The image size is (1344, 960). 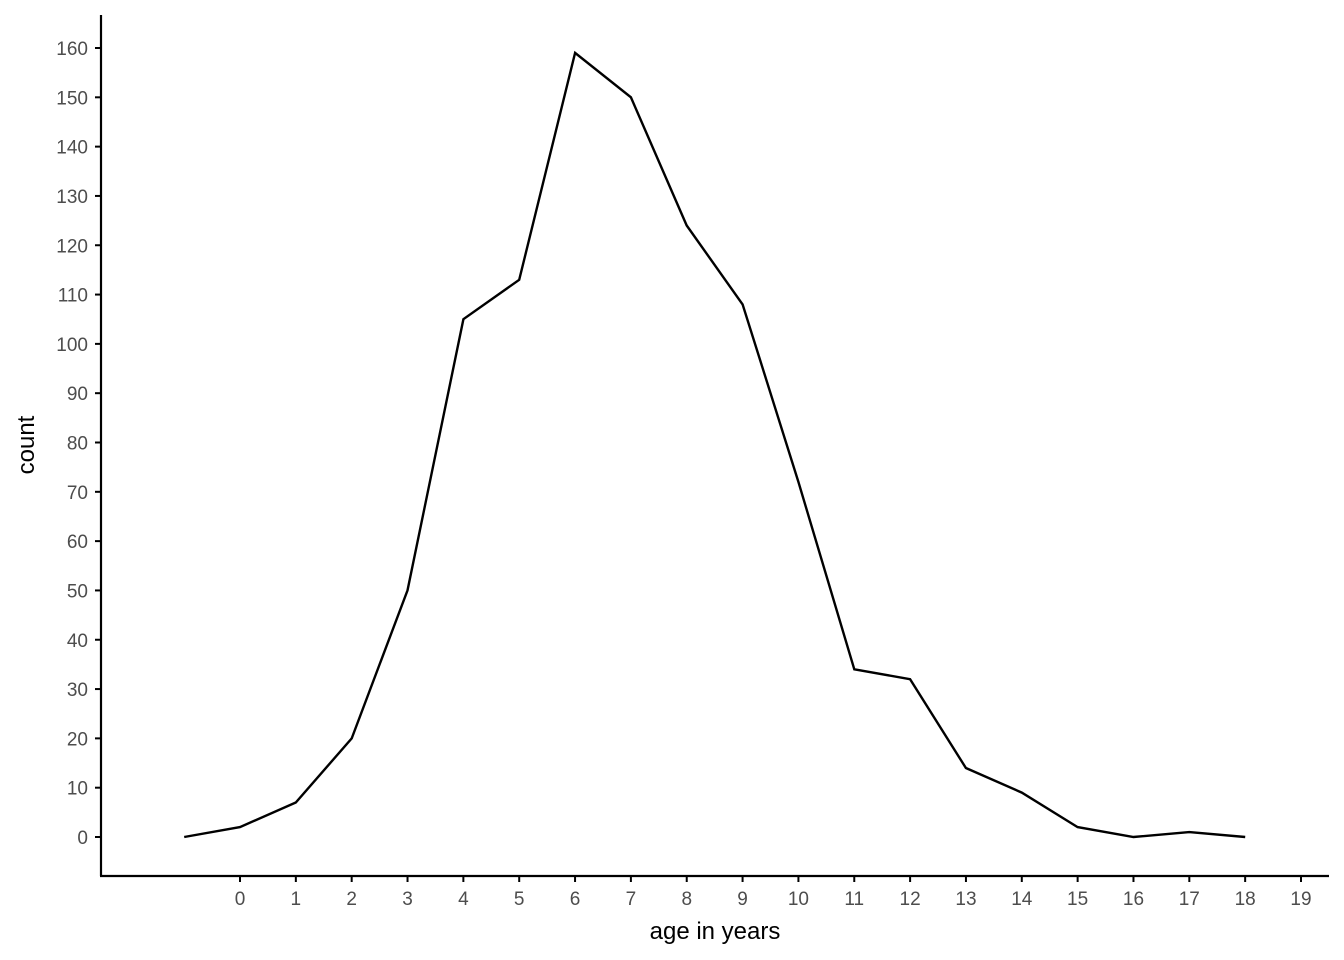 I want to click on y-tick-label: 50, so click(x=77, y=591).